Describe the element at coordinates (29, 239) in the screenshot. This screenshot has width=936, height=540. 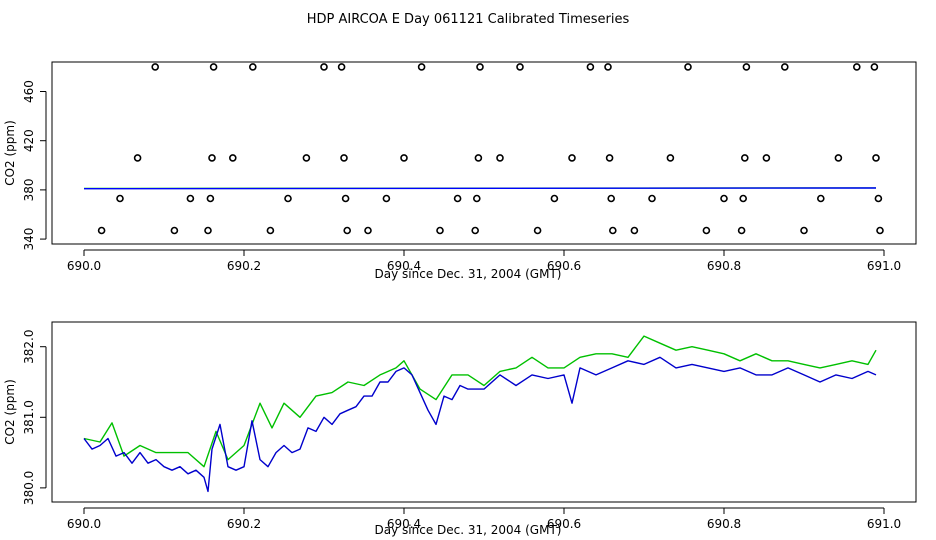
I see `y-tick-label: 340` at that location.